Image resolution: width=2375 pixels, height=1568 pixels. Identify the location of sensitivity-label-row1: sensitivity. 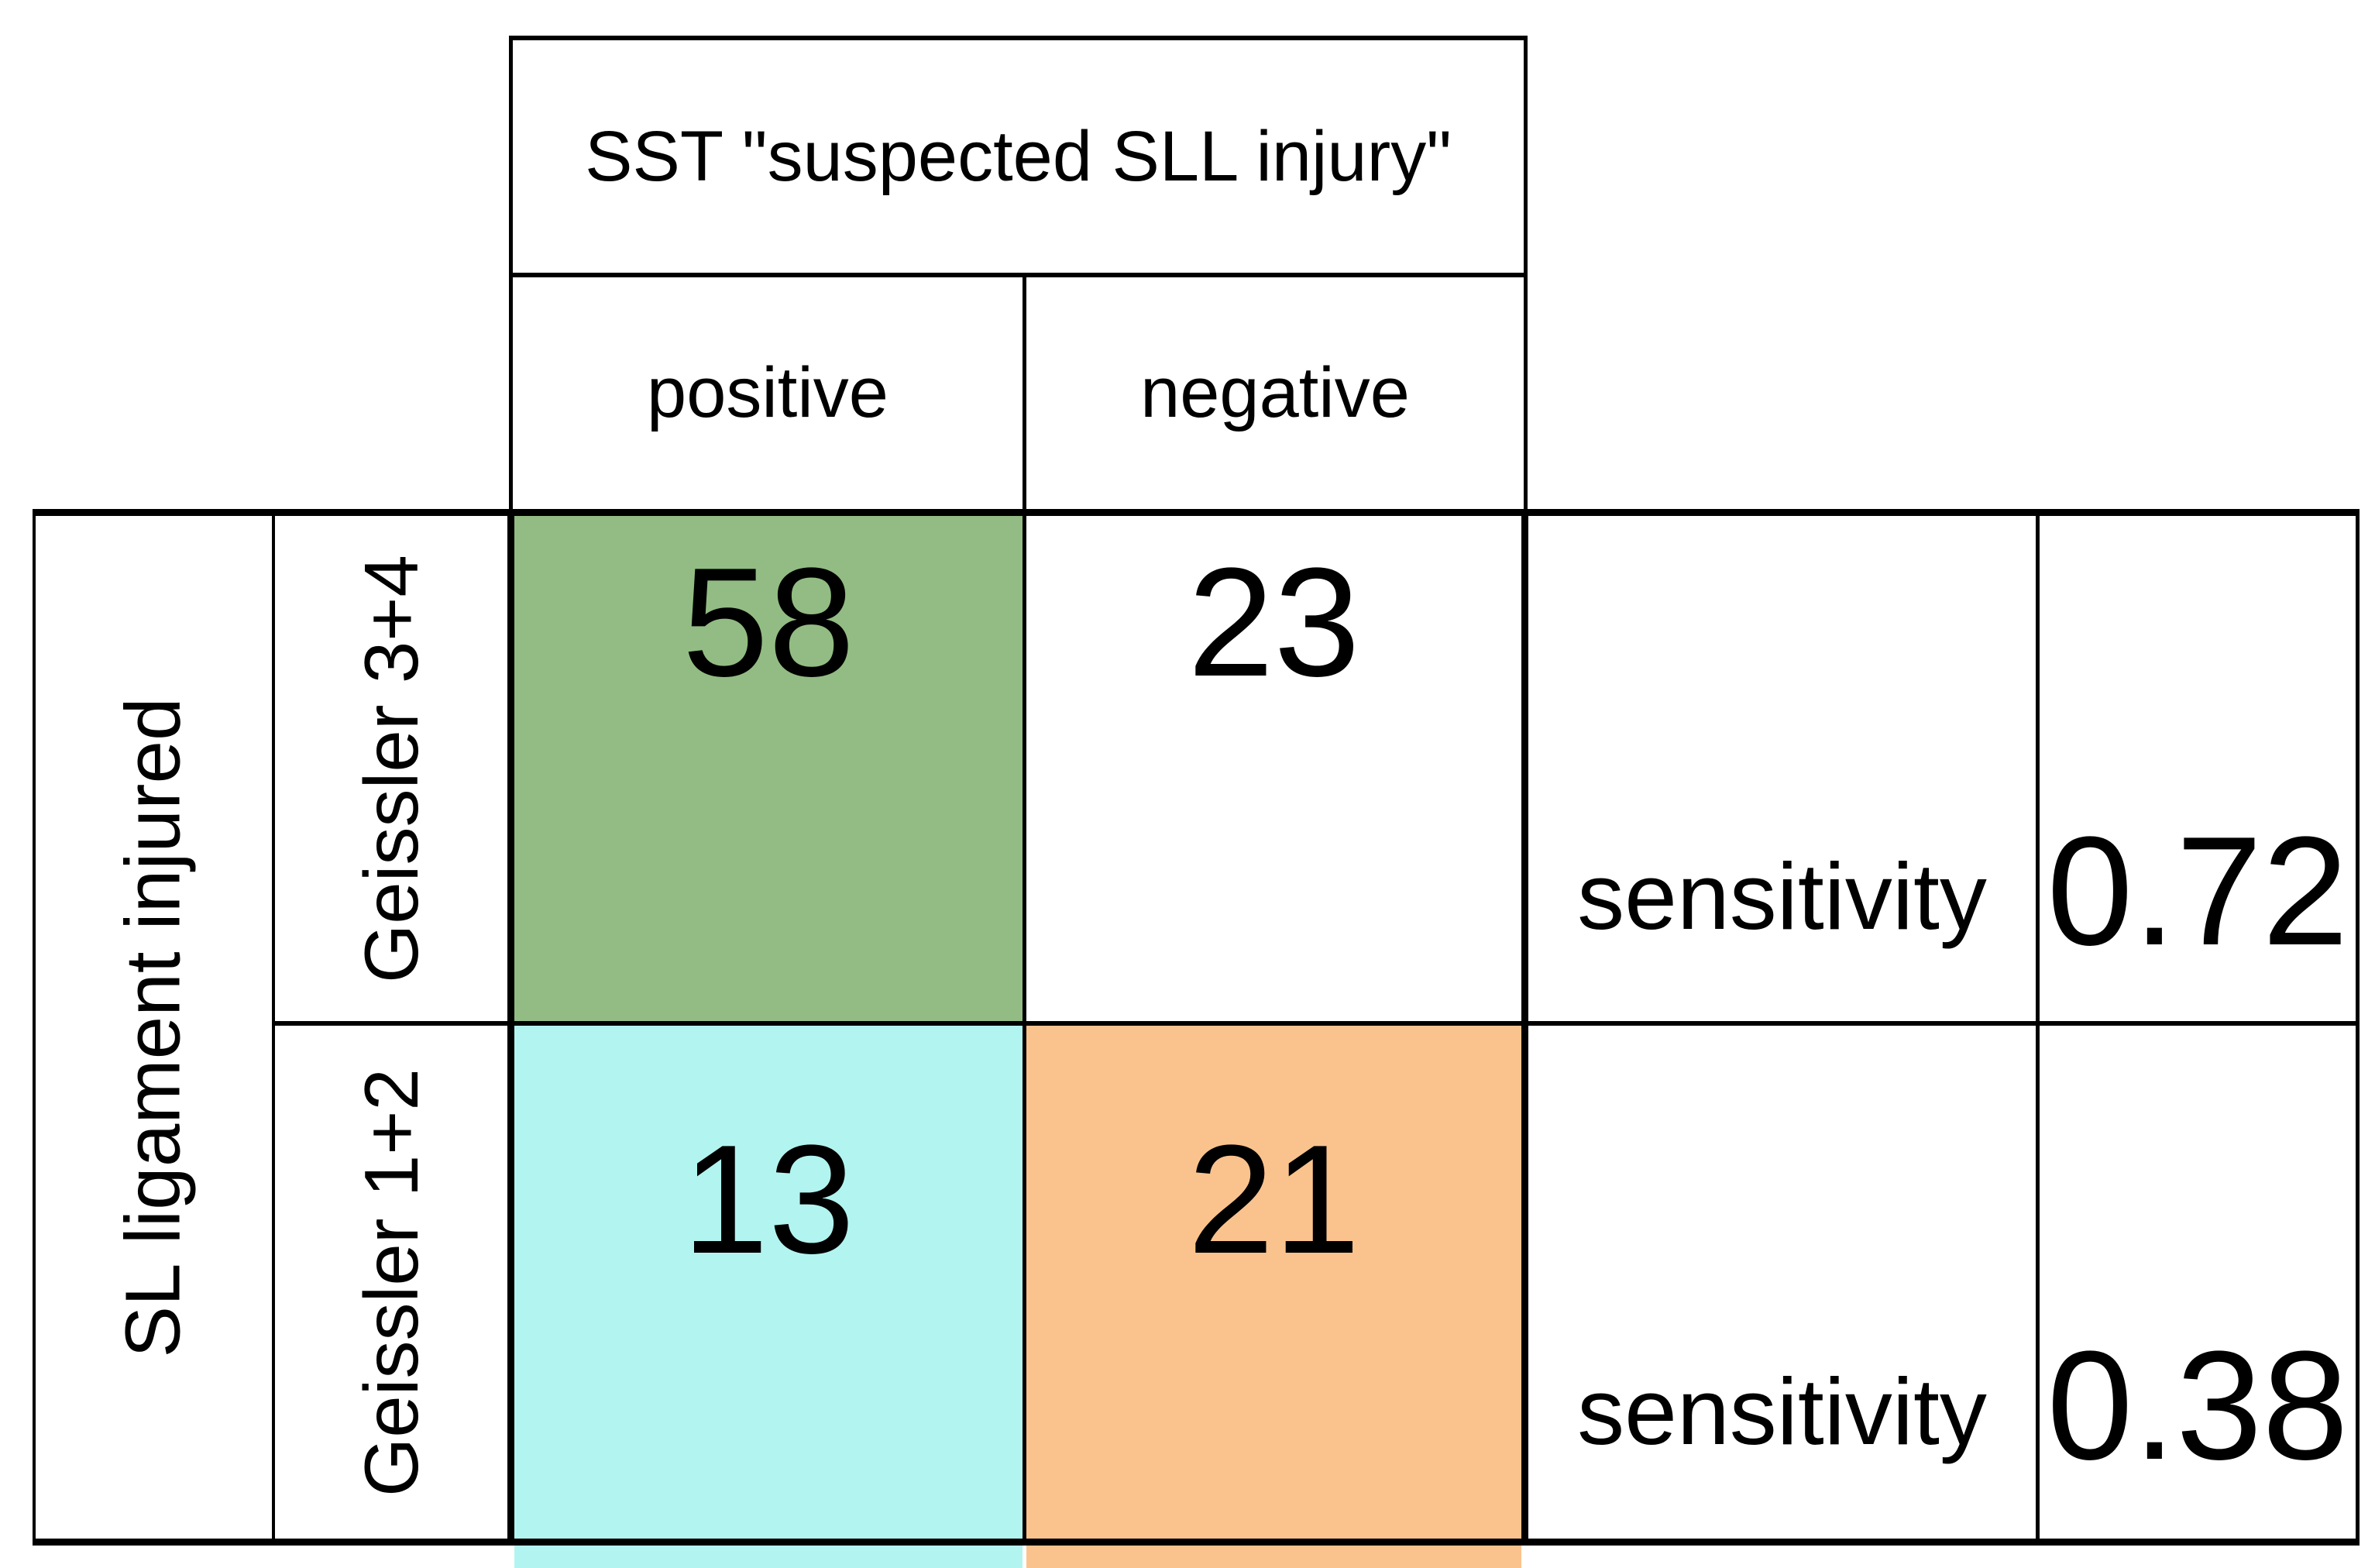
(1782, 897).